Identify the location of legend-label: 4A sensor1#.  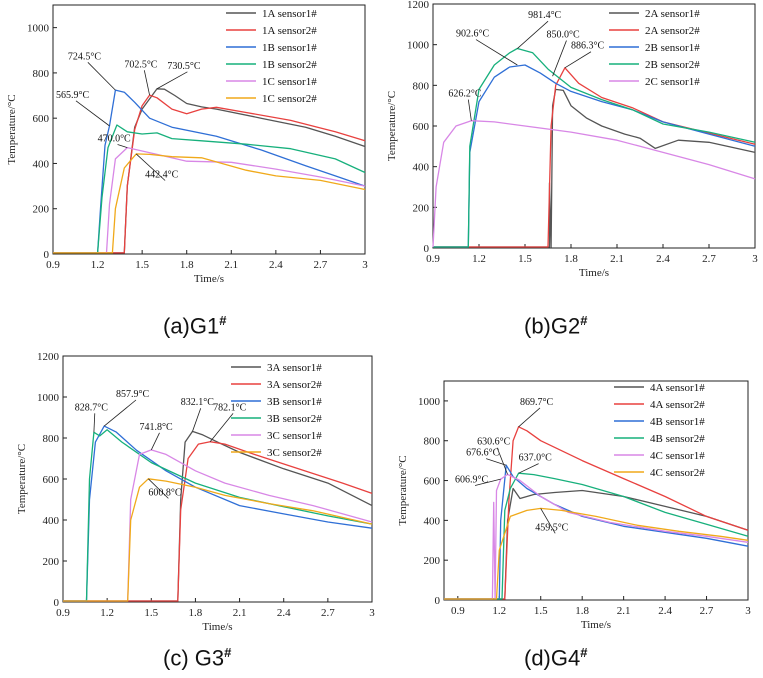
(677, 388).